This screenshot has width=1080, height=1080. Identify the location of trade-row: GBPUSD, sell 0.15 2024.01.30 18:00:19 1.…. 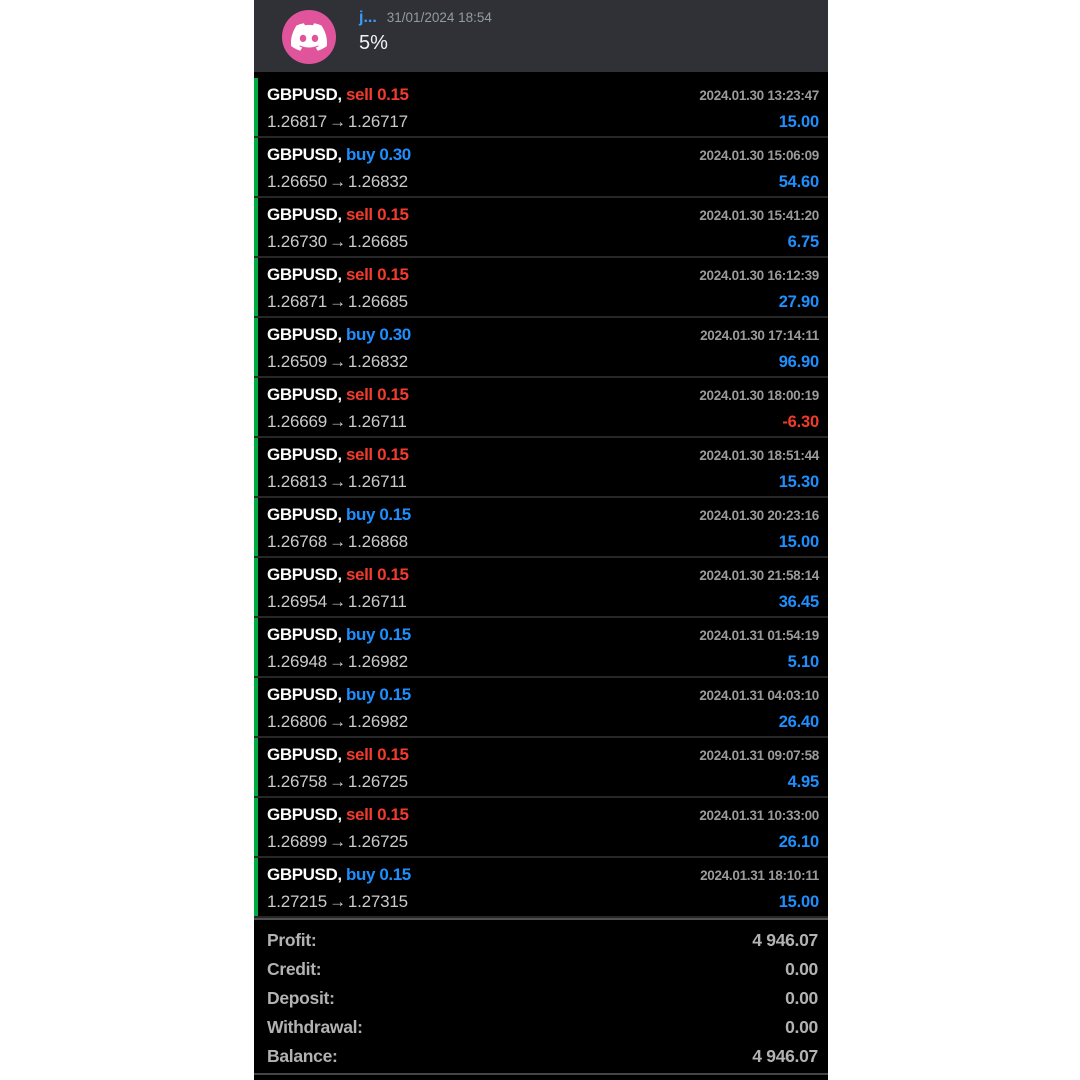
(541, 408).